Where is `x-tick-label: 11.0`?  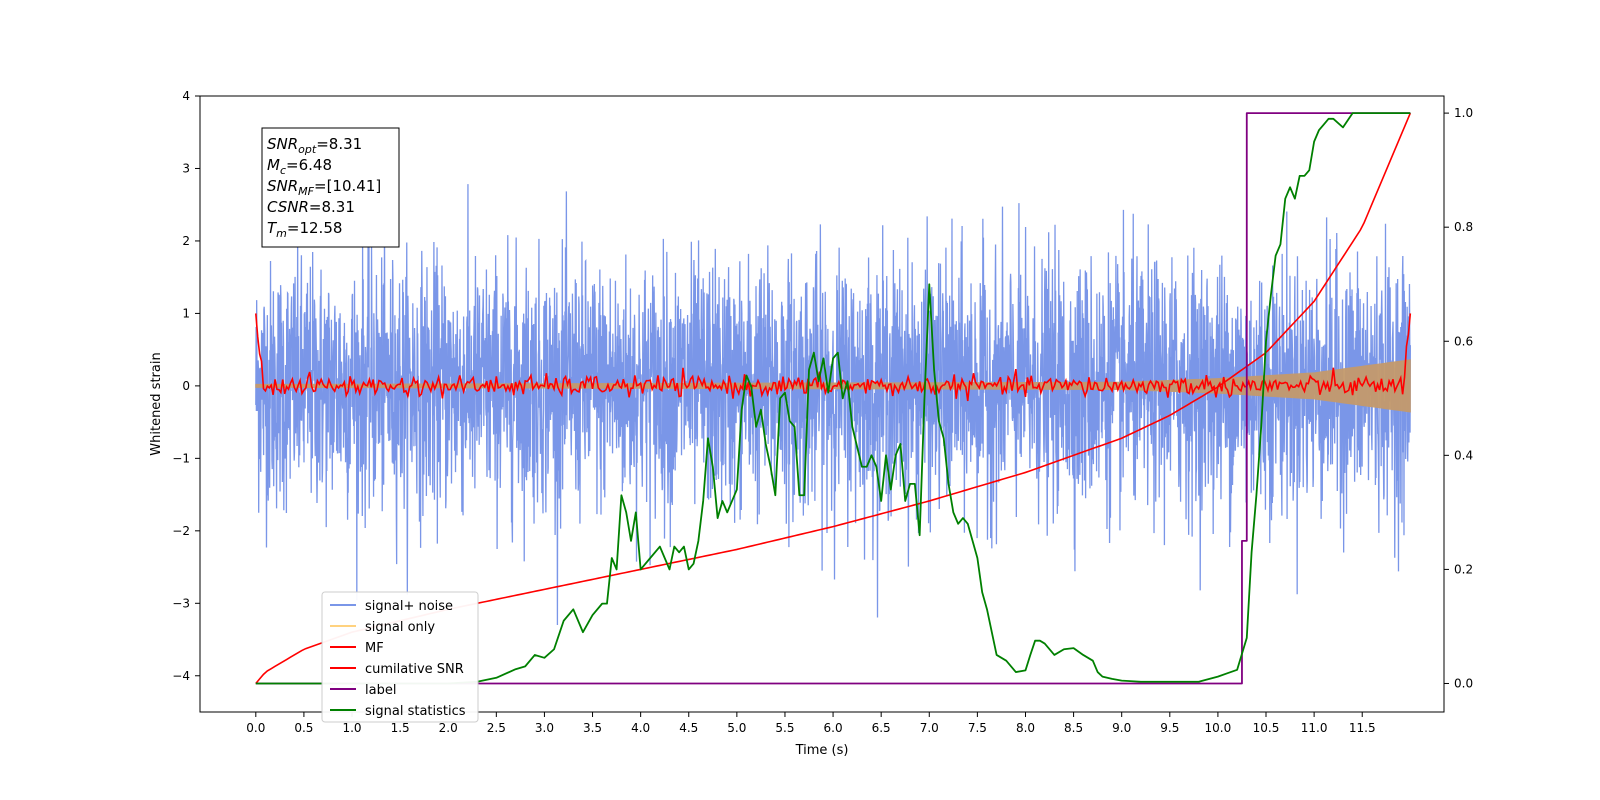 x-tick-label: 11.0 is located at coordinates (1314, 728).